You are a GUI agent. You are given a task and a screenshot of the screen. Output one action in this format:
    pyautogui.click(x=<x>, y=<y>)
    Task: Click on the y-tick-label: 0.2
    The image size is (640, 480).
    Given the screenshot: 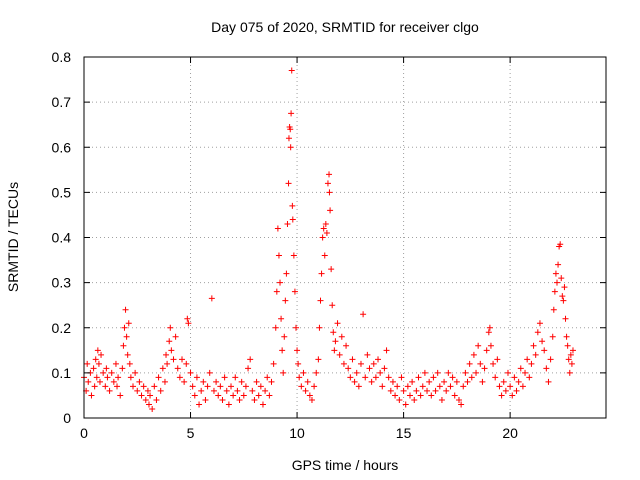 What is the action you would take?
    pyautogui.click(x=62, y=328)
    